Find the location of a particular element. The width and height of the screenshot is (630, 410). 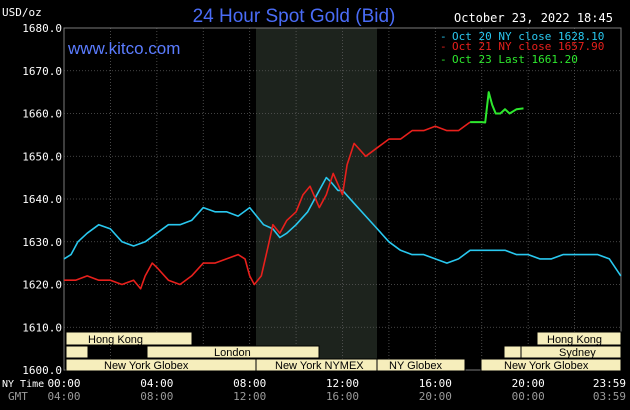

market-label-nyglobex-2: NY Globex is located at coordinates (415, 366).